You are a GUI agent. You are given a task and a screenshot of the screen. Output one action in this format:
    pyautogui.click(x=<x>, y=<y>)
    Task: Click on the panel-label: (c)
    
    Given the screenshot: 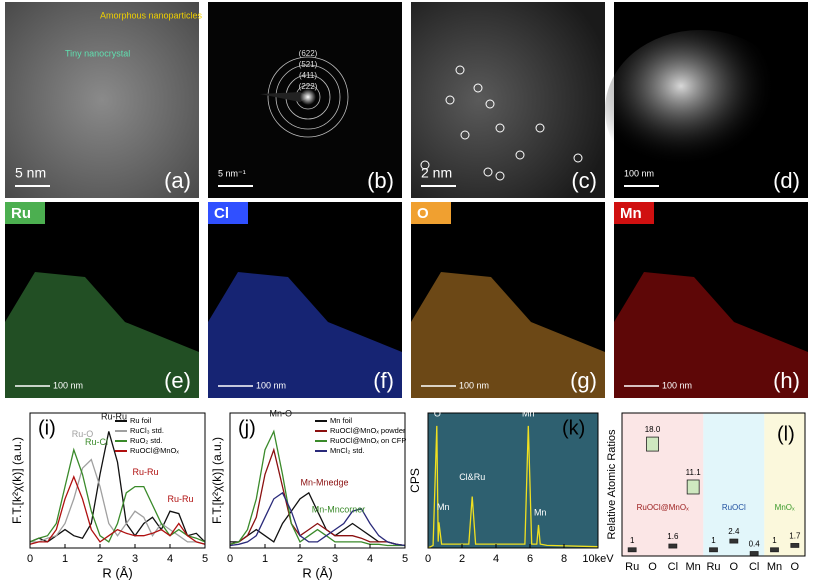 What is the action you would take?
    pyautogui.click(x=584, y=180)
    